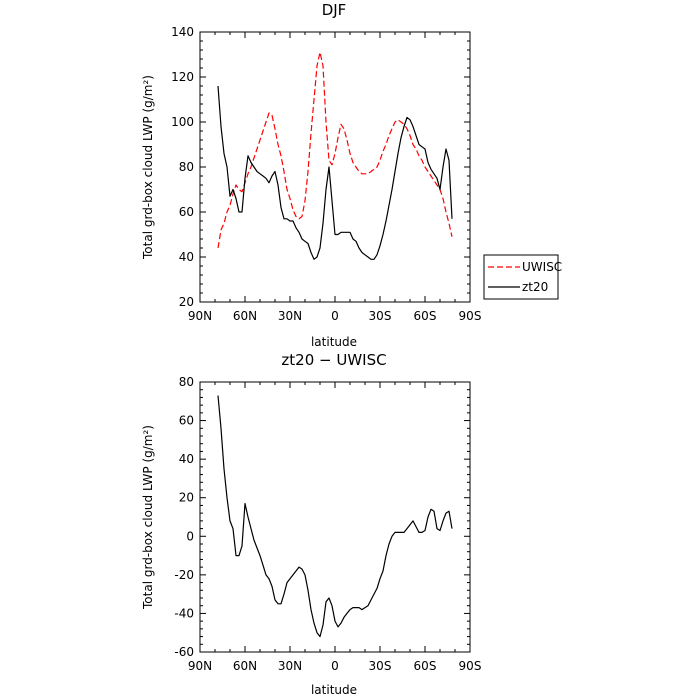 This screenshot has width=700, height=700. Describe the element at coordinates (182, 122) in the screenshot. I see `top-y-tick-label: 100` at that location.